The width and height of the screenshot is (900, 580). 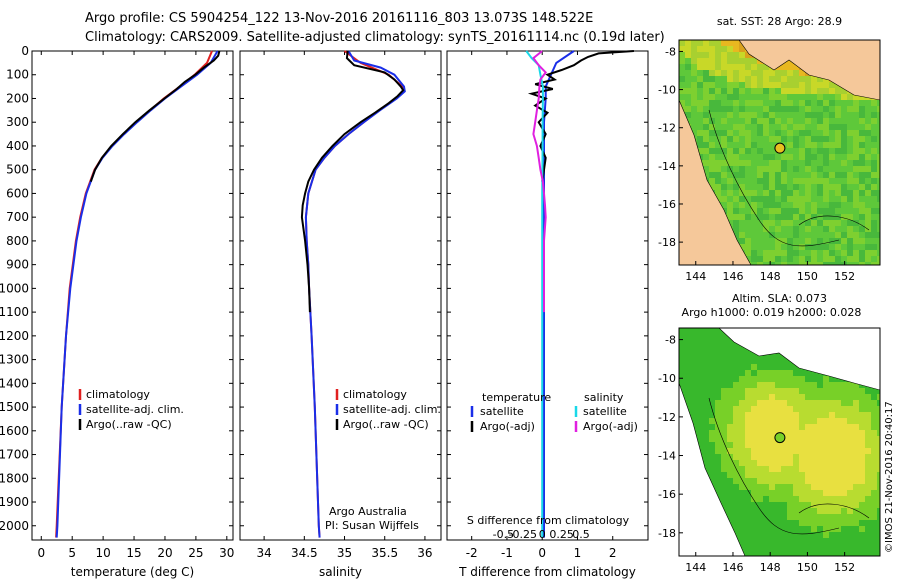 What do you see at coordinates (523, 534) in the screenshot?
I see `s-tick-label: -0.25` at bounding box center [523, 534].